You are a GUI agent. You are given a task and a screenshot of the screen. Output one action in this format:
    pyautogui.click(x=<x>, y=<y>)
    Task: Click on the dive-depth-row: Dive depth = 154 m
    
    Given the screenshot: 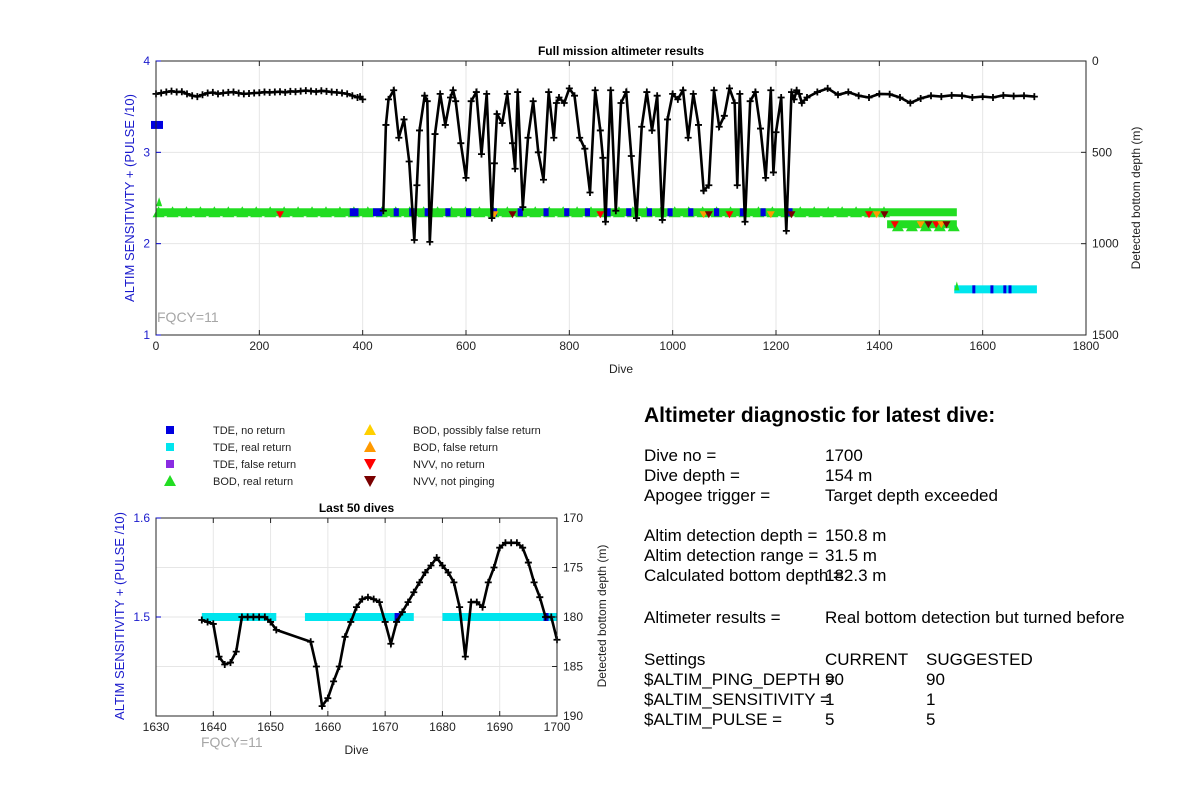 What is the action you would take?
    pyautogui.click(x=914, y=476)
    